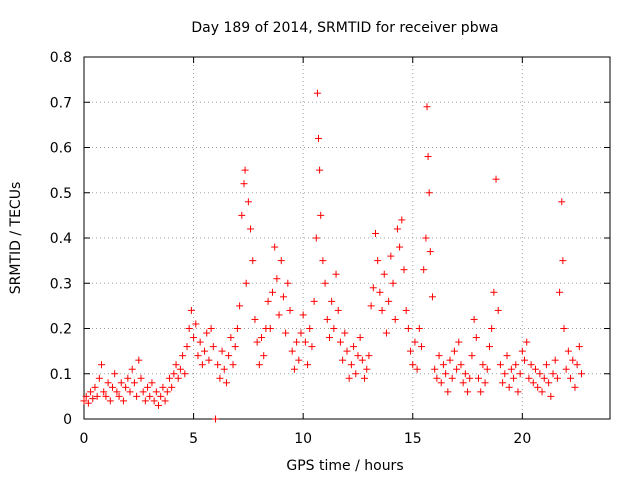  Describe the element at coordinates (61, 103) in the screenshot. I see `y-tick-label: 0.7` at that location.